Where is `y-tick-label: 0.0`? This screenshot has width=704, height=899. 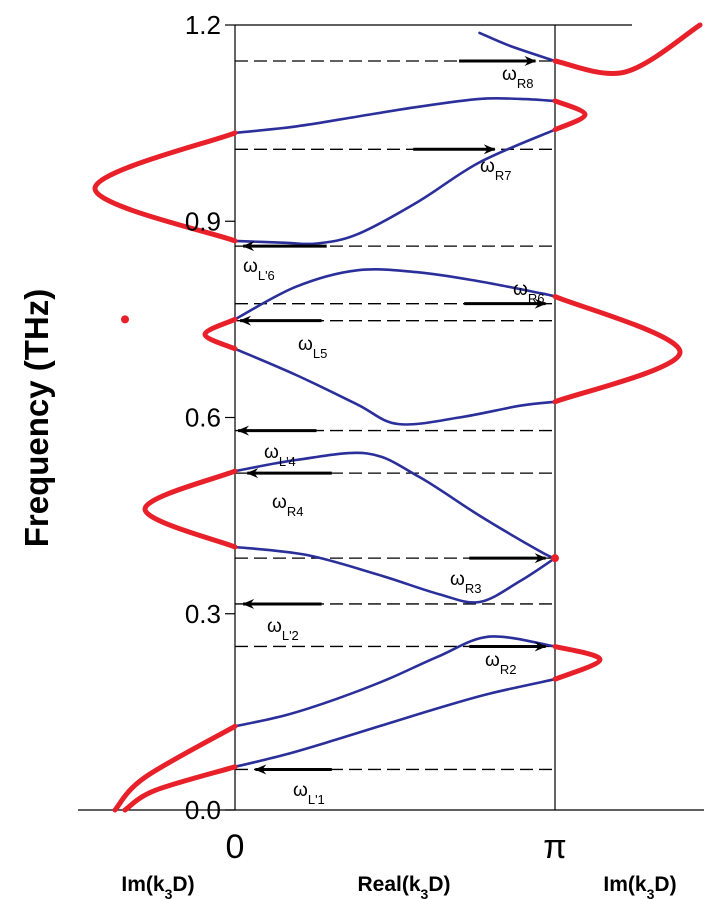
y-tick-label: 0.0 is located at coordinates (203, 810).